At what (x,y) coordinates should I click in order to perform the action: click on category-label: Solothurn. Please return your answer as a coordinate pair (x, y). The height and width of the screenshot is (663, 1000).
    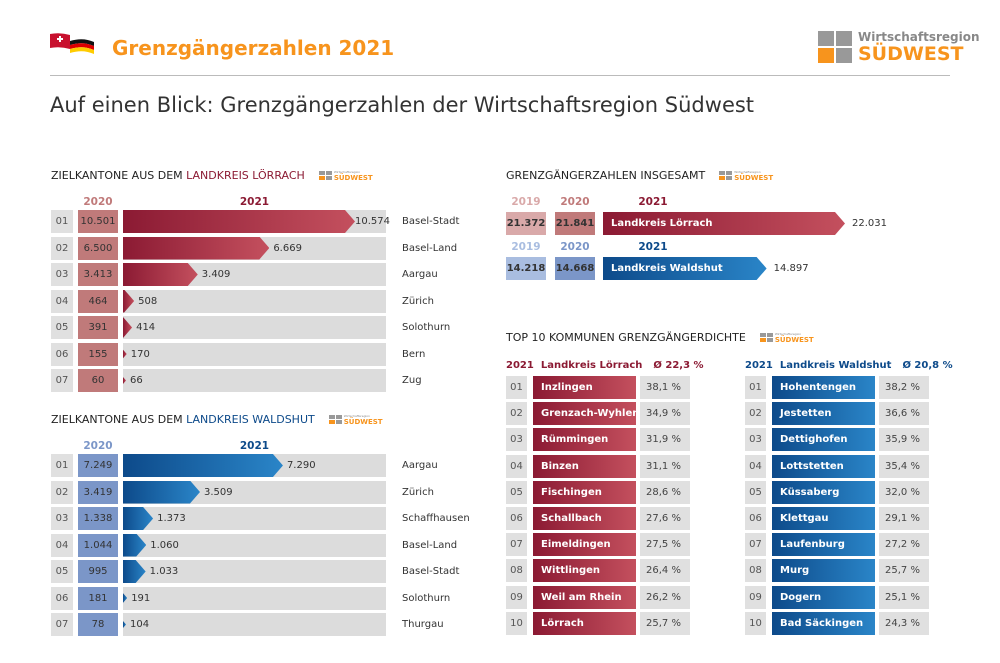
    Looking at the image, I should click on (426, 327).